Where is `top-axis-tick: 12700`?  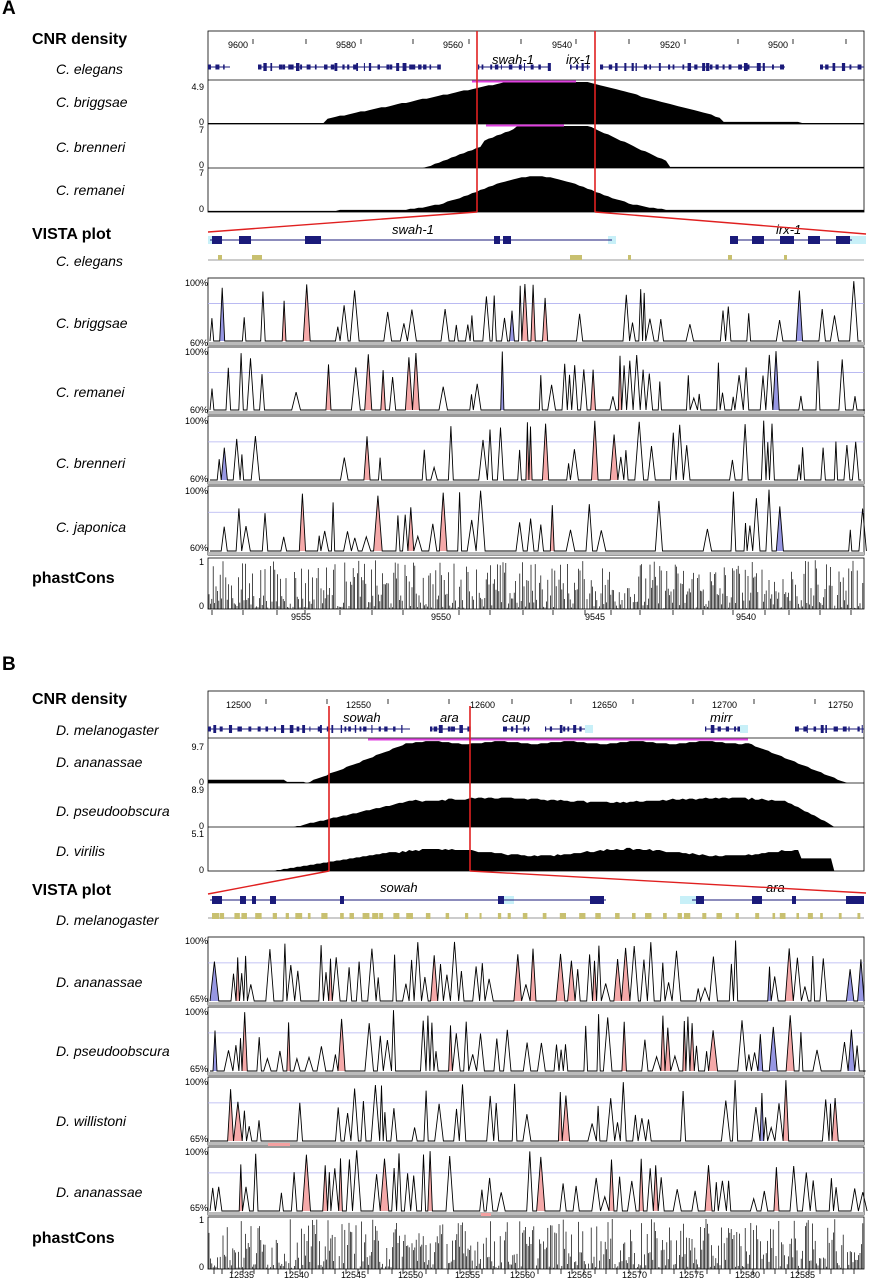
top-axis-tick: 12700 is located at coordinates (725, 705).